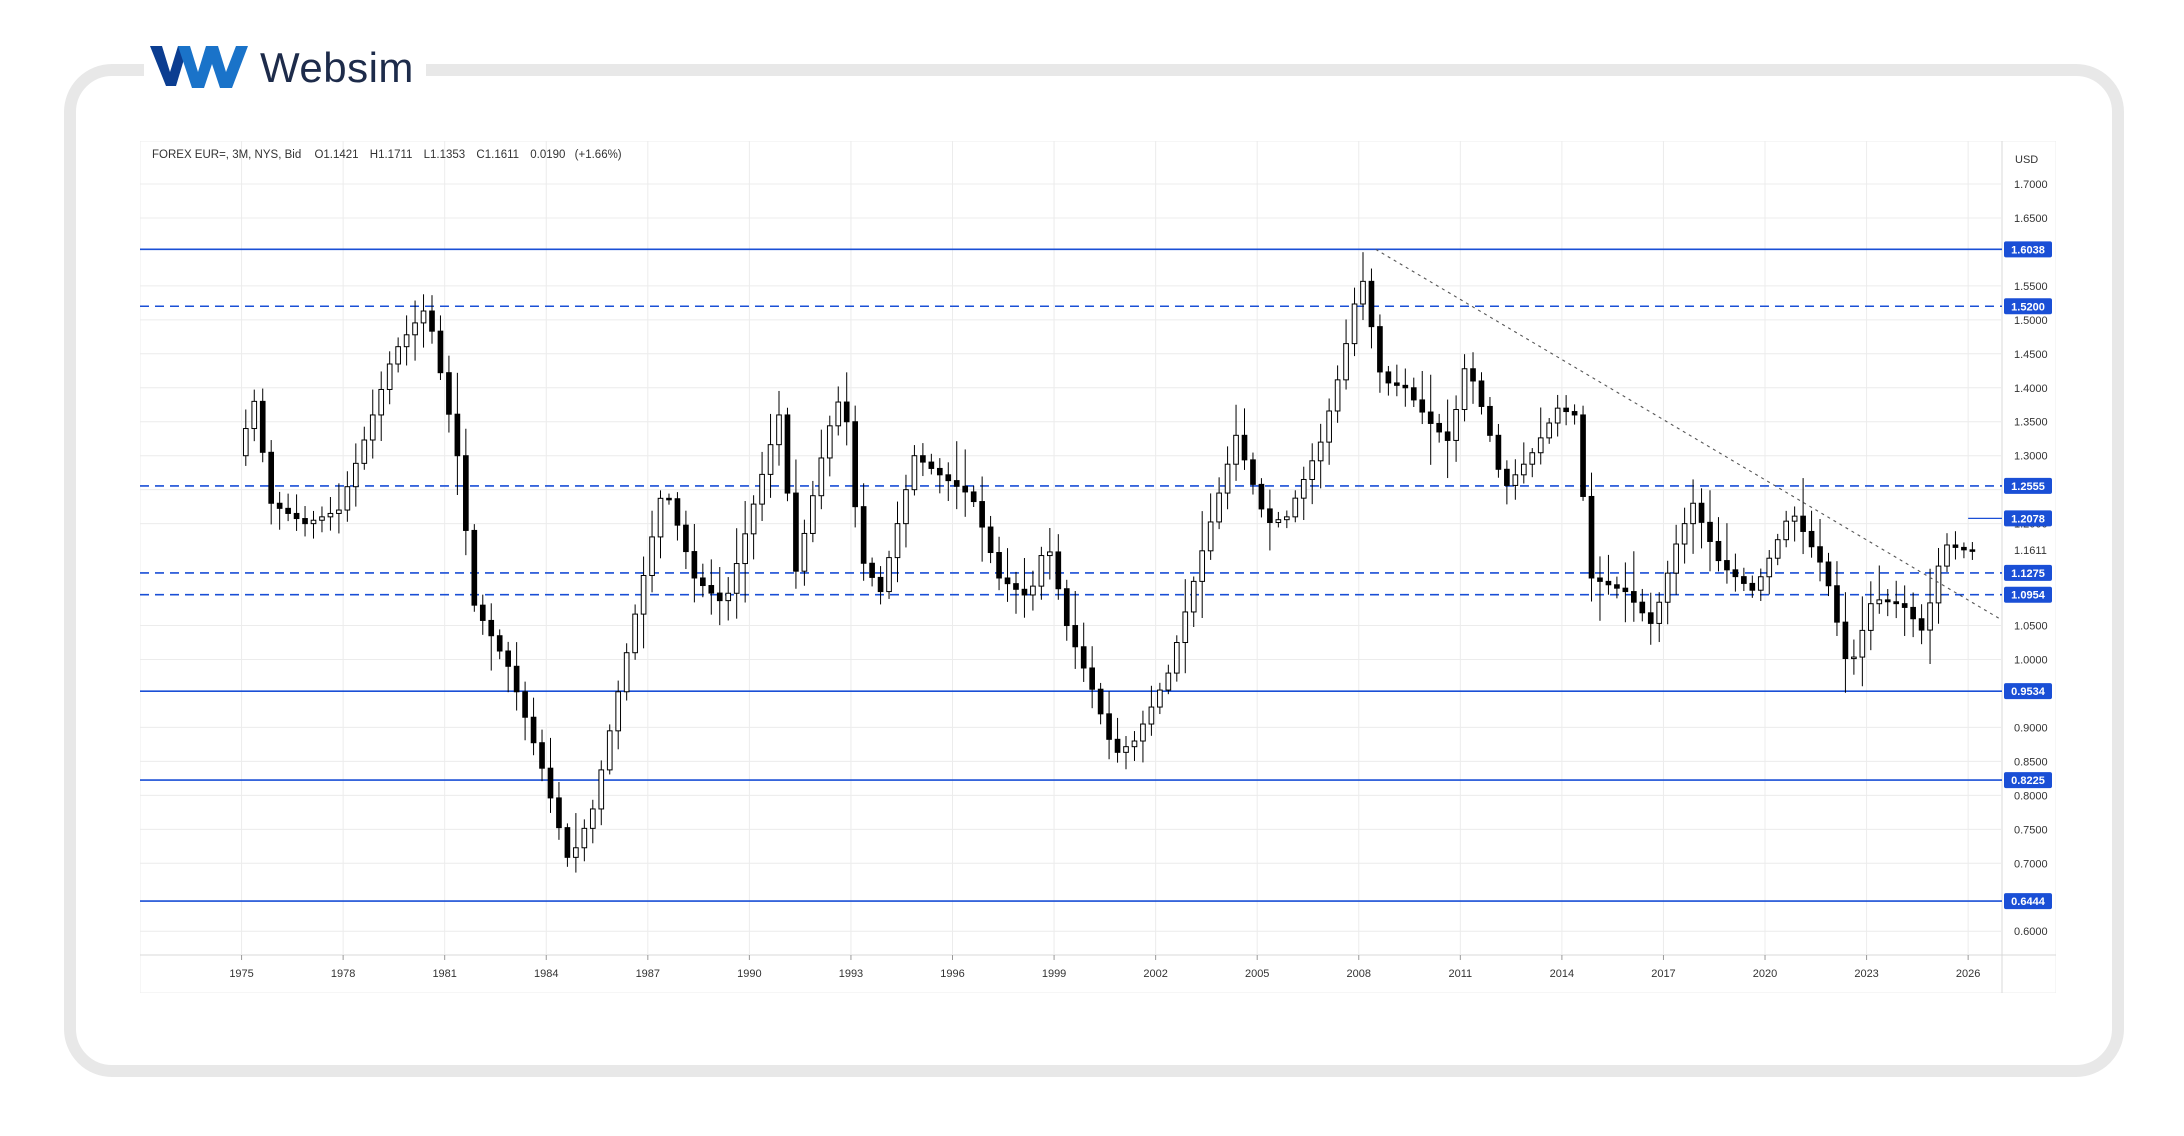  What do you see at coordinates (2028, 596) in the screenshot?
I see `level-label: 1.0954` at bounding box center [2028, 596].